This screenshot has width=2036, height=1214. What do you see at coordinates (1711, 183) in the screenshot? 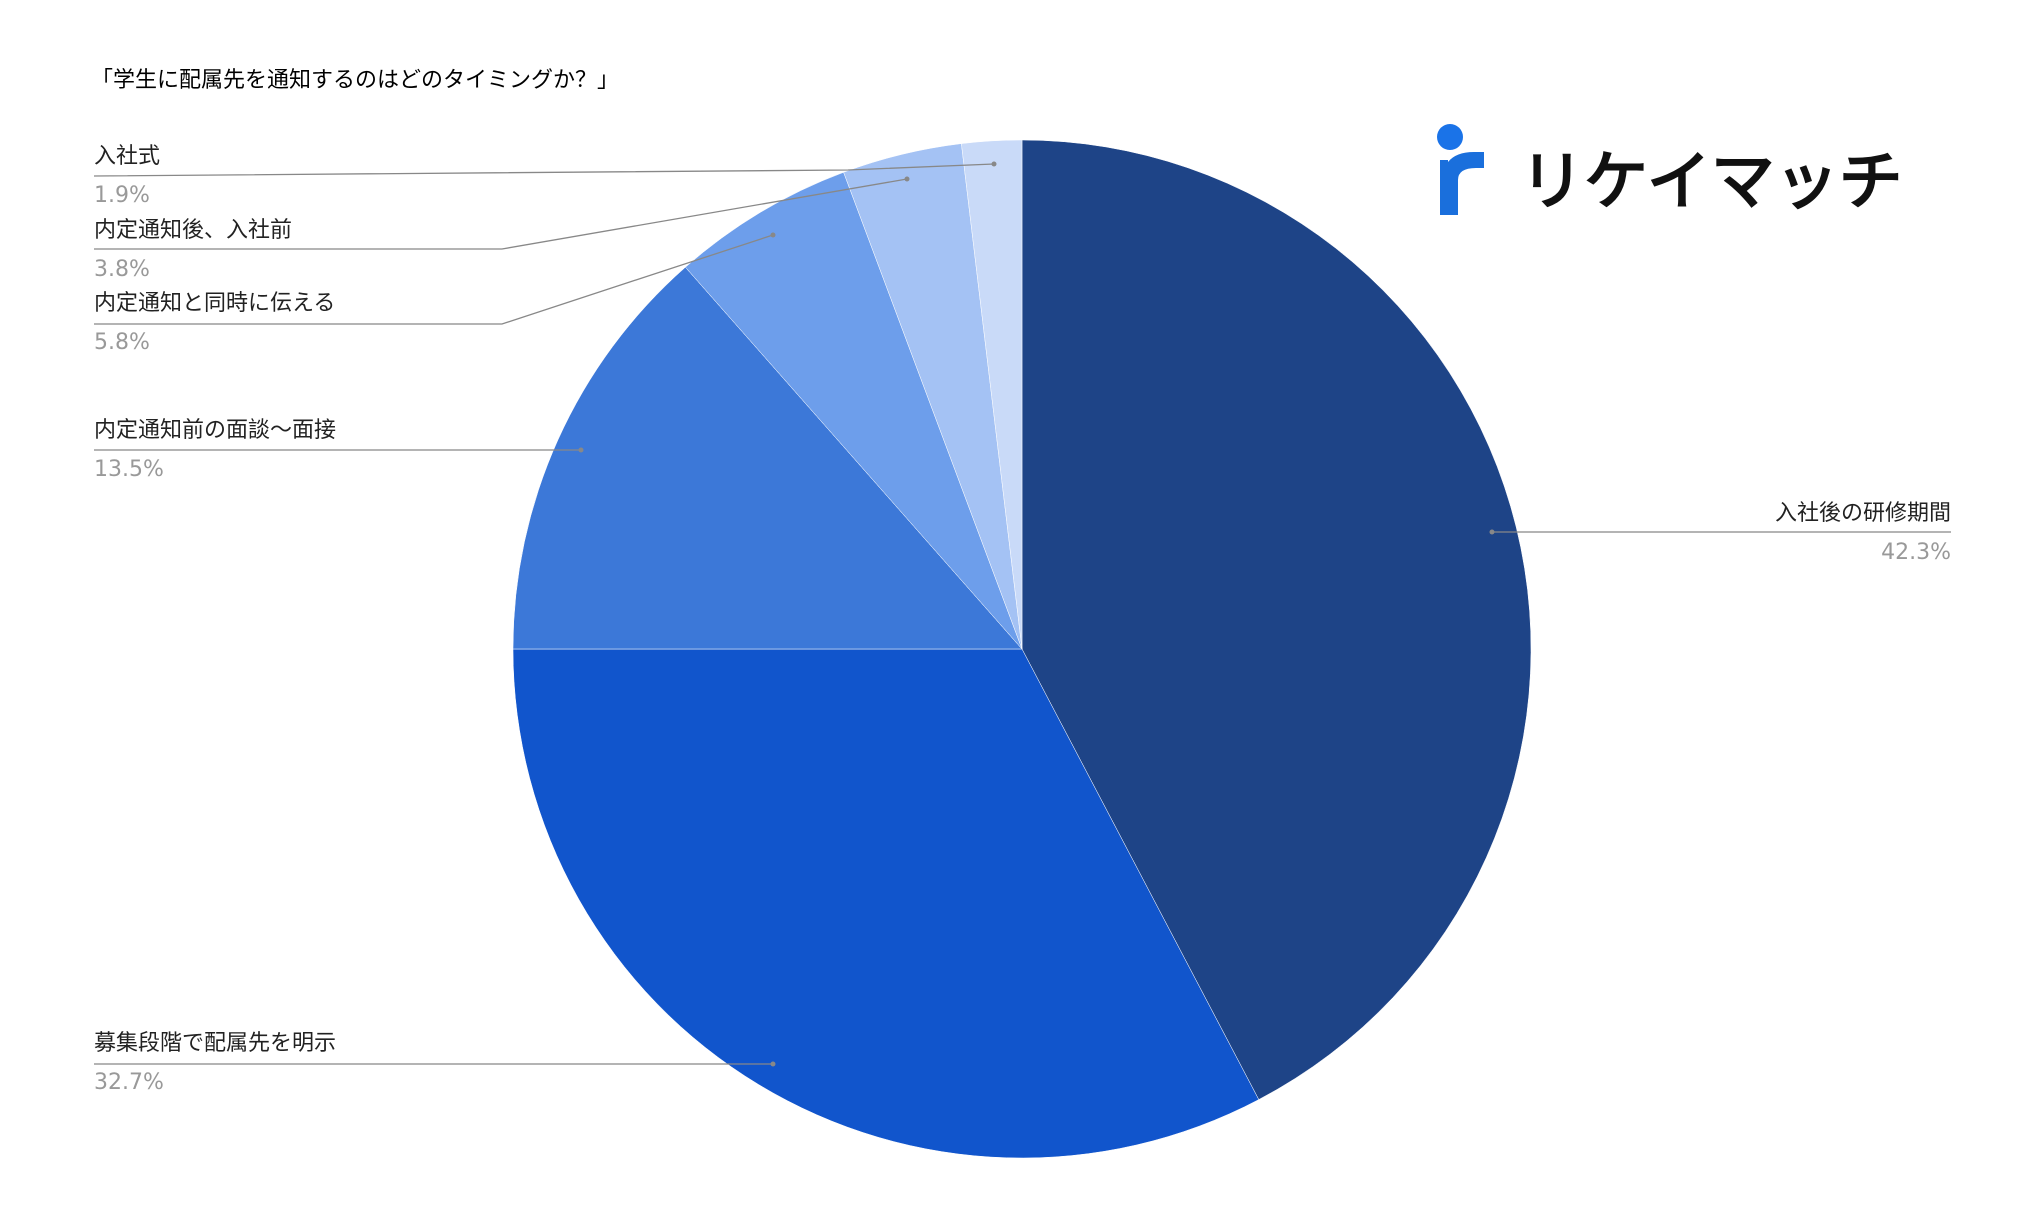
I see `logo-text: リケイマッチ` at bounding box center [1711, 183].